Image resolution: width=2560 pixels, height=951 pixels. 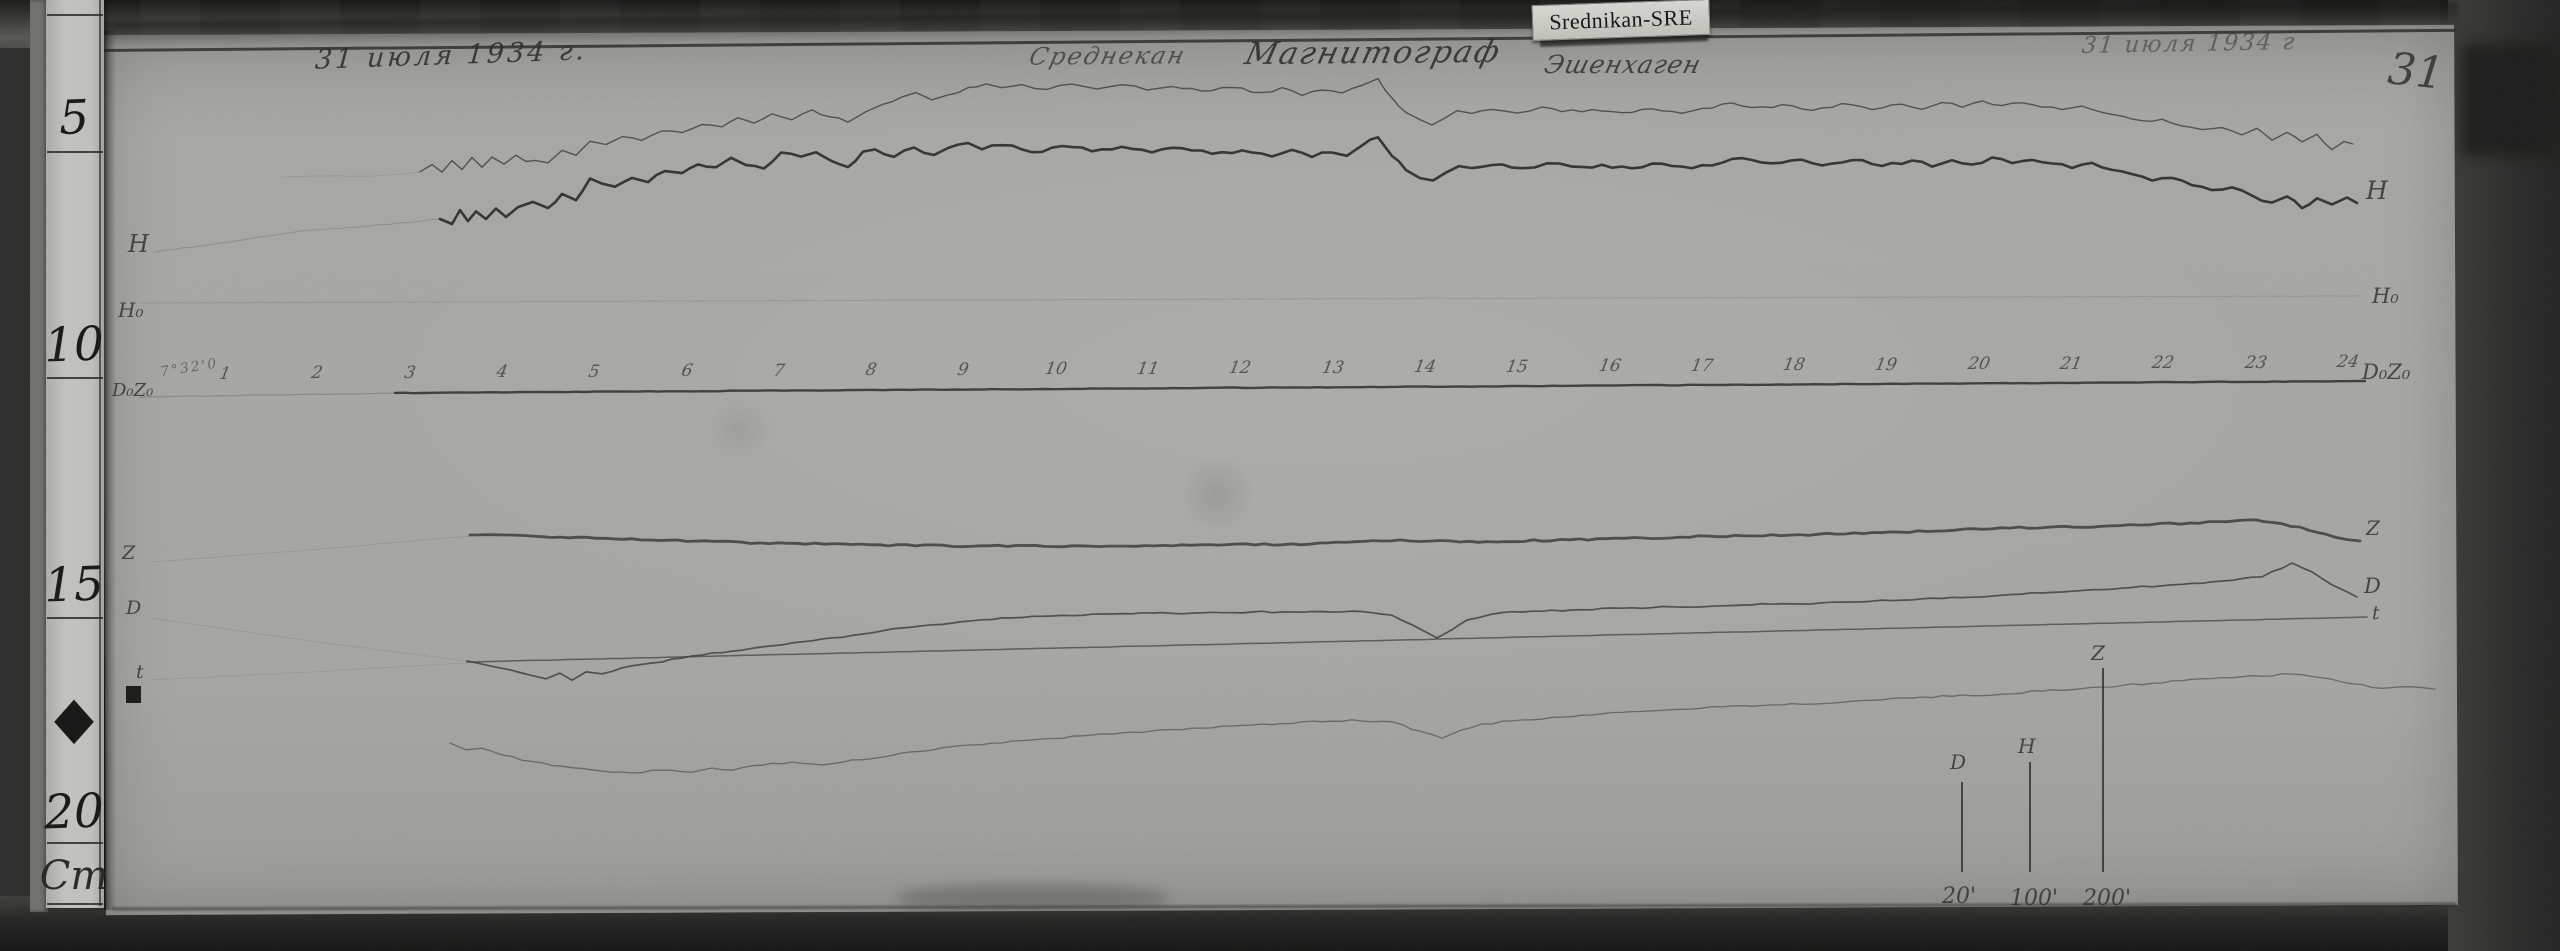 I want to click on hour-tick-5: 5, so click(x=594, y=371).